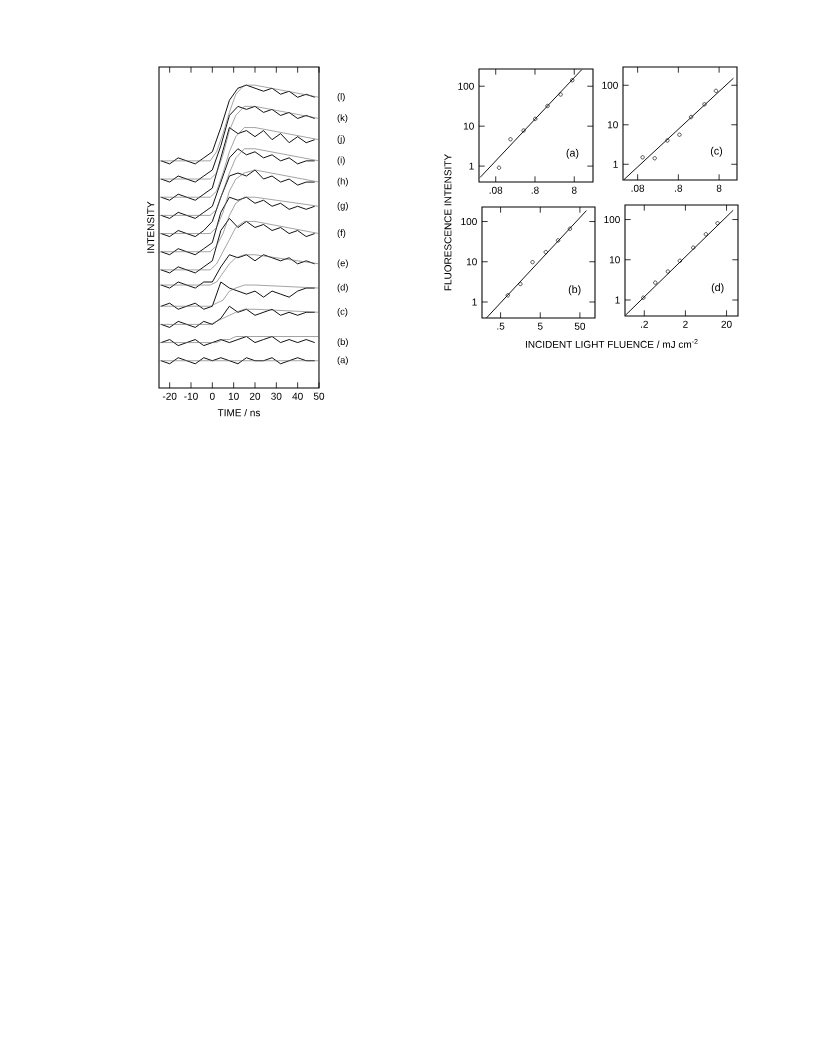 The width and height of the screenshot is (816, 1056). What do you see at coordinates (644, 324) in the screenshot?
I see `x-tick-label: .2` at bounding box center [644, 324].